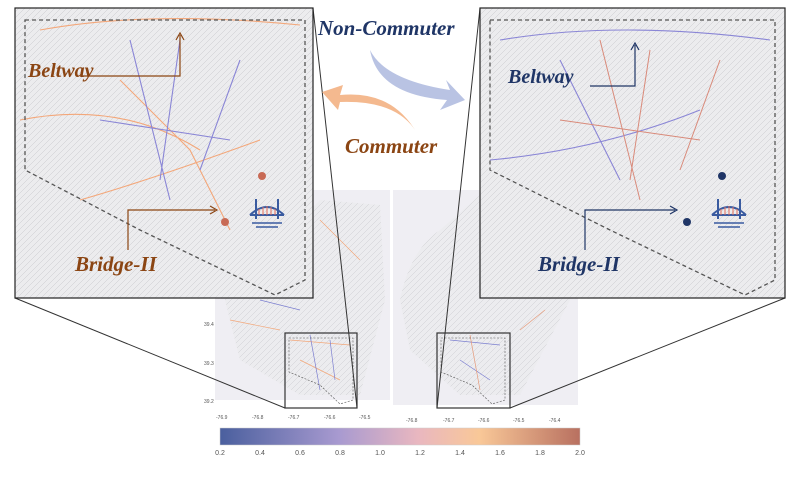 The width and height of the screenshot is (800, 477). I want to click on y-tick: 39.2, so click(209, 402).